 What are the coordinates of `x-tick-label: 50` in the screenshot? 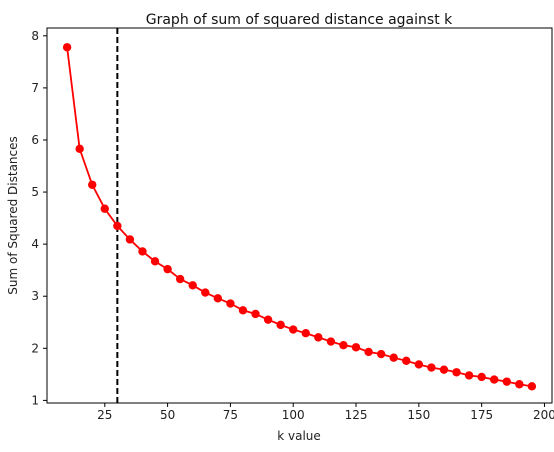 It's located at (167, 415).